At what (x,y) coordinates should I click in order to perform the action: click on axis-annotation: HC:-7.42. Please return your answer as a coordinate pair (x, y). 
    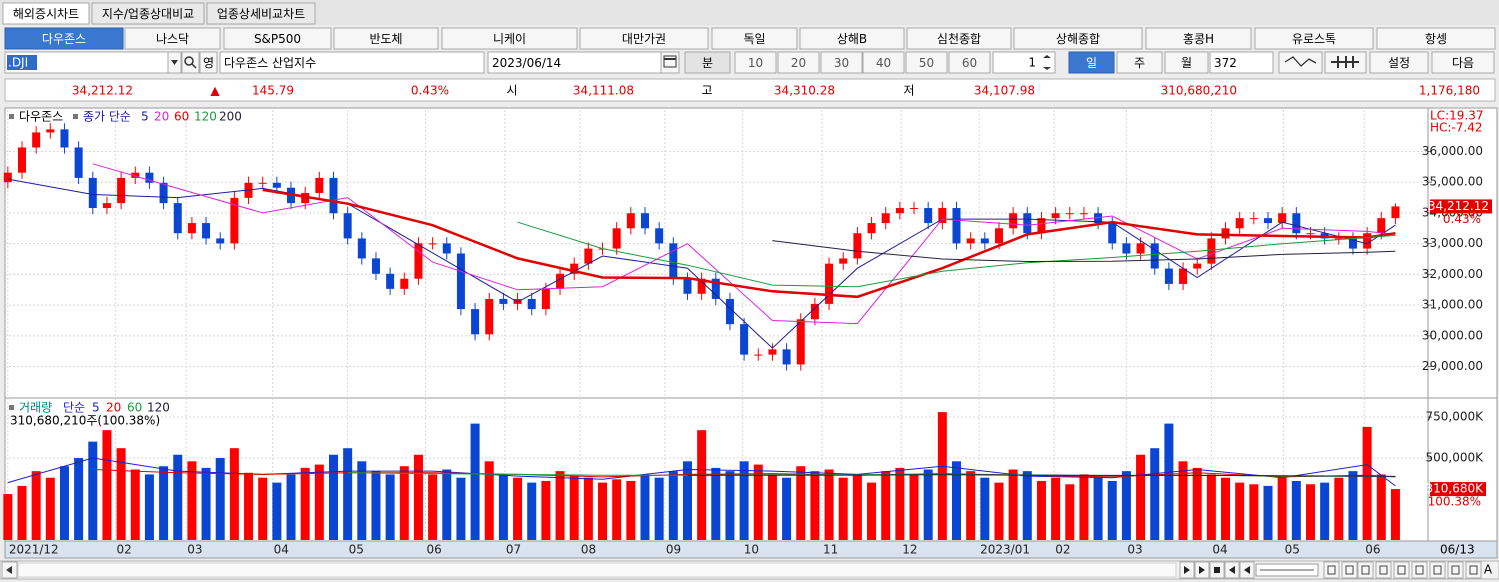
    Looking at the image, I should click on (1456, 128).